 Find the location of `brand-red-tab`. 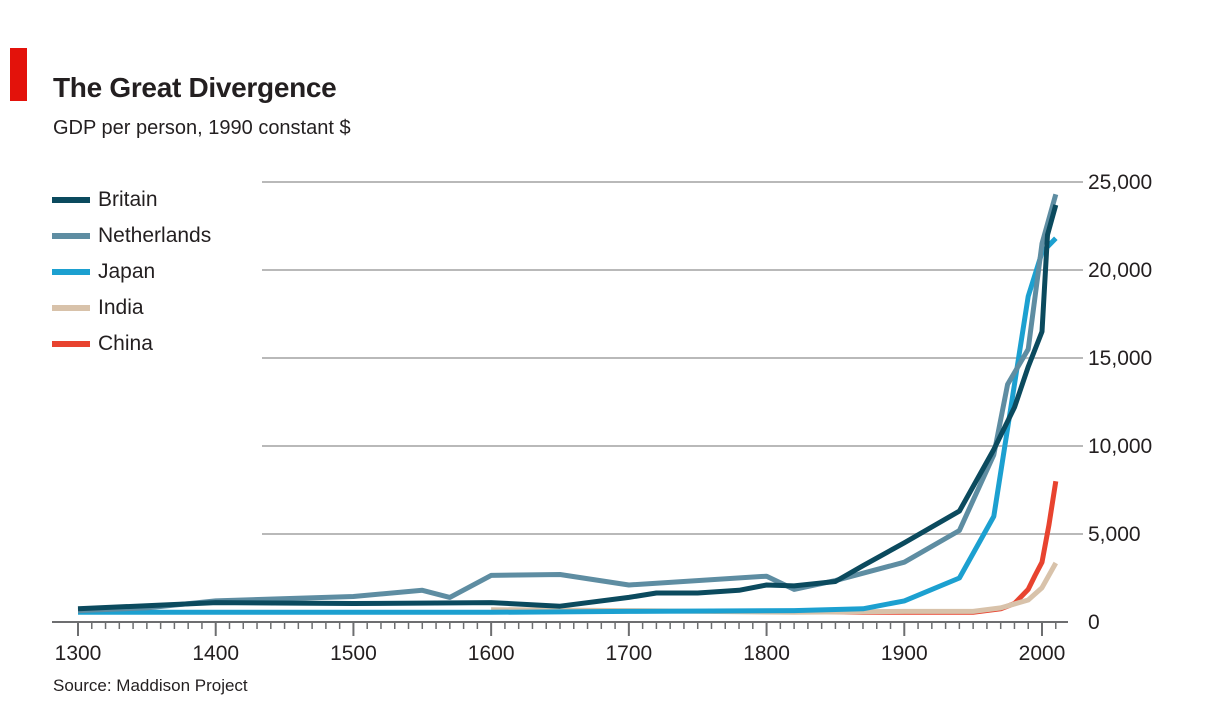

brand-red-tab is located at coordinates (18, 74).